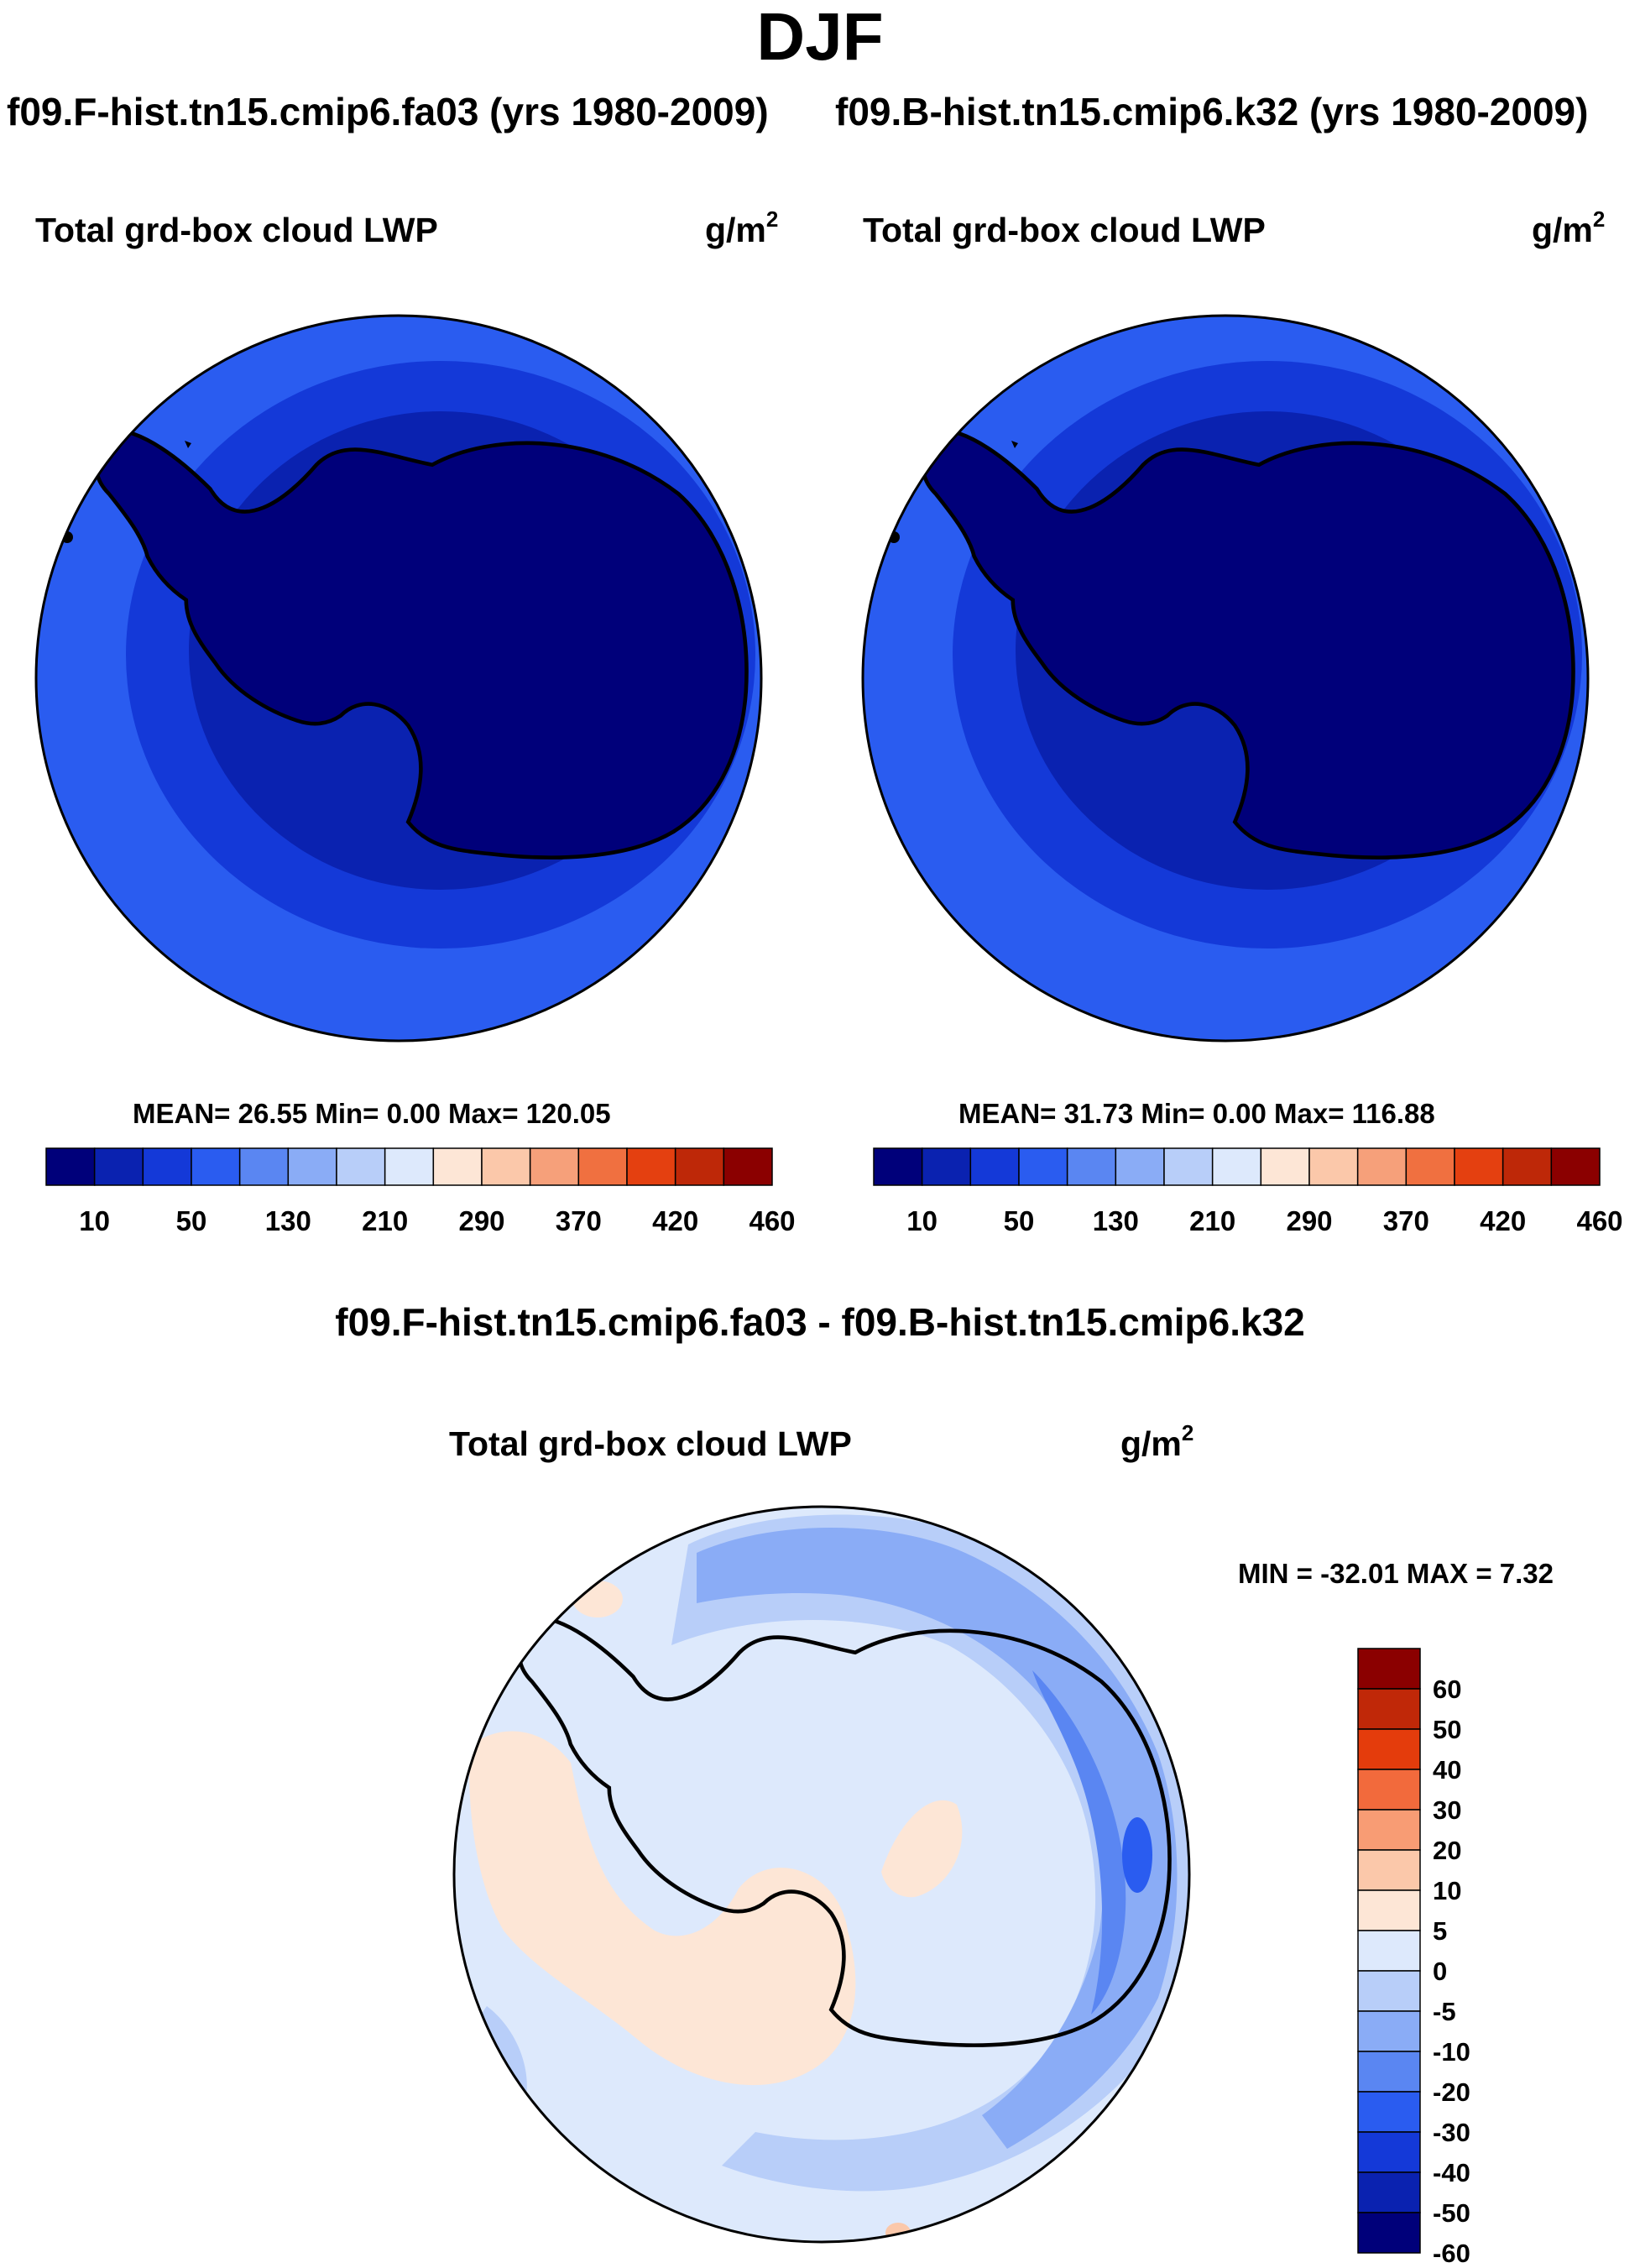 This screenshot has width=1640, height=2268. Describe the element at coordinates (1064, 230) in the screenshot. I see `right-panel-label: Total grd-box cloud LWP` at that location.